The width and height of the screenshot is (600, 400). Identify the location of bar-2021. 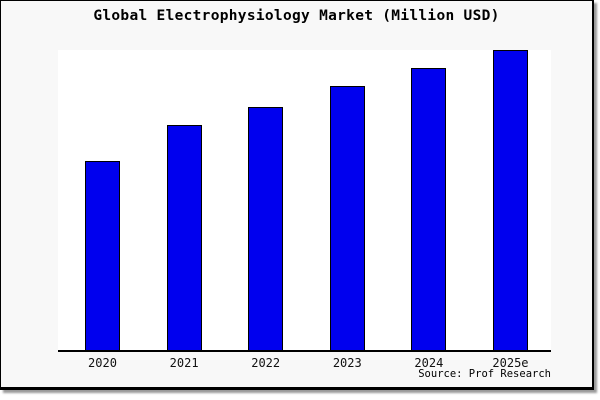
(184, 237).